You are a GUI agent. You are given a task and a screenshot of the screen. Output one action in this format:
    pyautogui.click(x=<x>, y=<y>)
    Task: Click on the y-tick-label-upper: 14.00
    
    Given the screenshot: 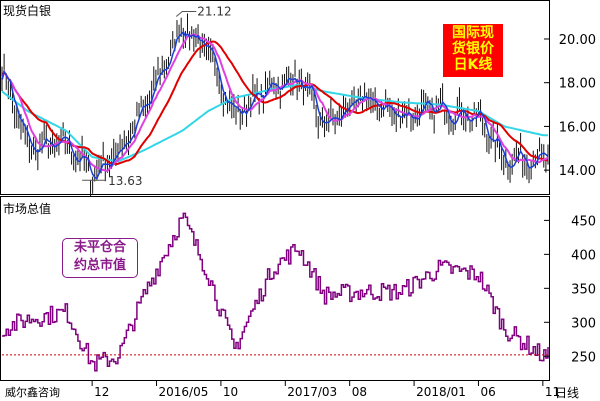 What is the action you would take?
    pyautogui.click(x=577, y=171)
    